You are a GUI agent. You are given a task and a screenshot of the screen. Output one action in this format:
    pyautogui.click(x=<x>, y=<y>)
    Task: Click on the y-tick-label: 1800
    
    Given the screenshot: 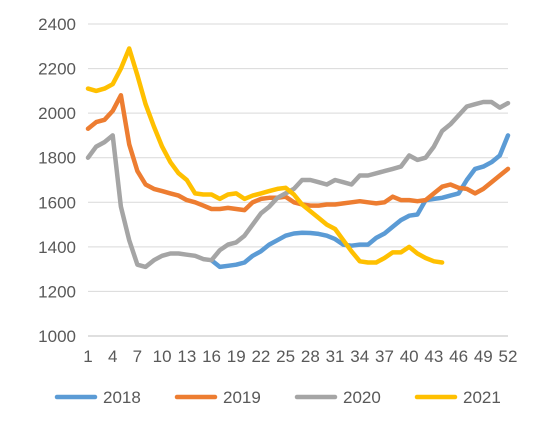 What is the action you would take?
    pyautogui.click(x=57, y=158)
    